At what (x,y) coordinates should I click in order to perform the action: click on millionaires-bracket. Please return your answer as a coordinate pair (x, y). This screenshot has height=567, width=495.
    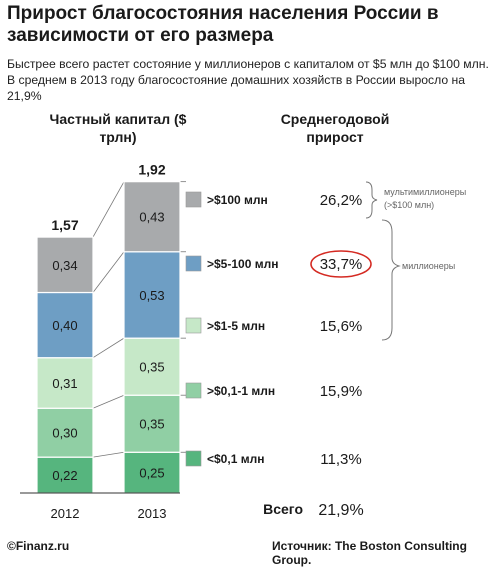
    Looking at the image, I should click on (391, 280).